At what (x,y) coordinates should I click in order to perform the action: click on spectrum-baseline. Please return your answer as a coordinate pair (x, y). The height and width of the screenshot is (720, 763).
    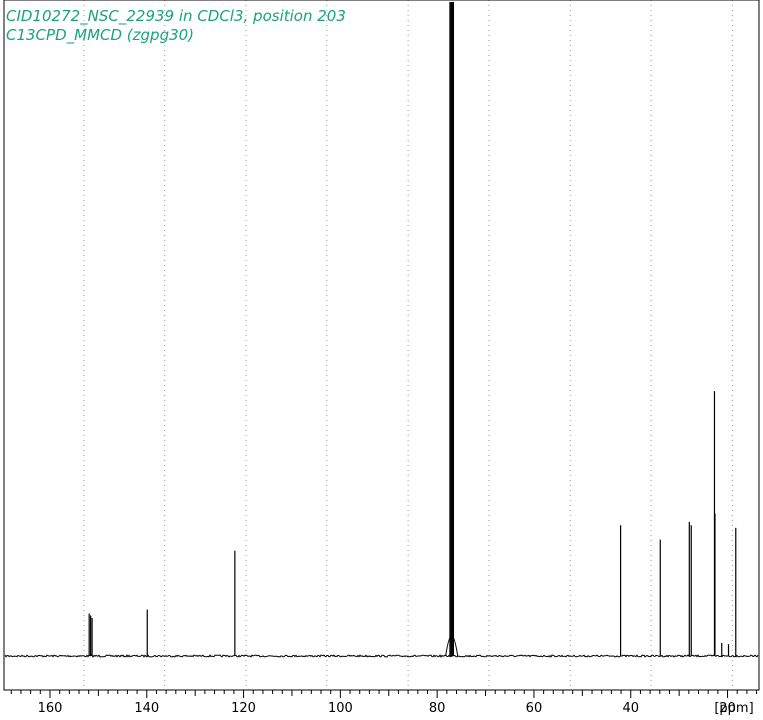
    Looking at the image, I should click on (381, 656).